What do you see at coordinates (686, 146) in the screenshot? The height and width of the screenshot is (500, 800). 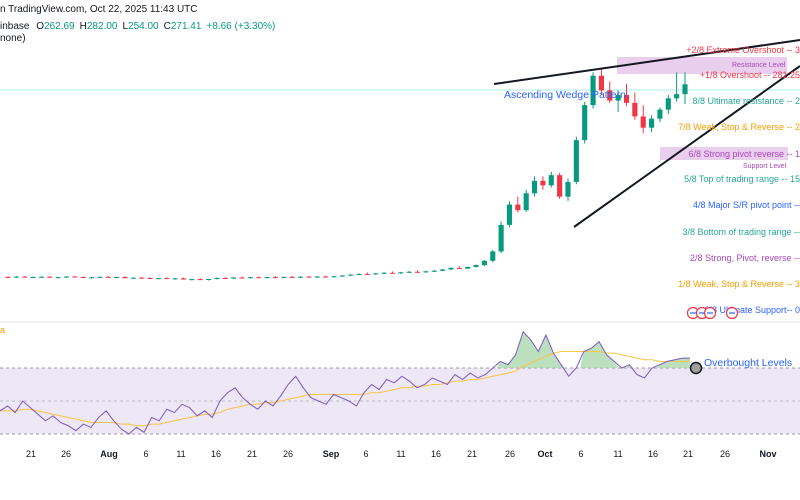 I see `wedge-lower-line` at bounding box center [686, 146].